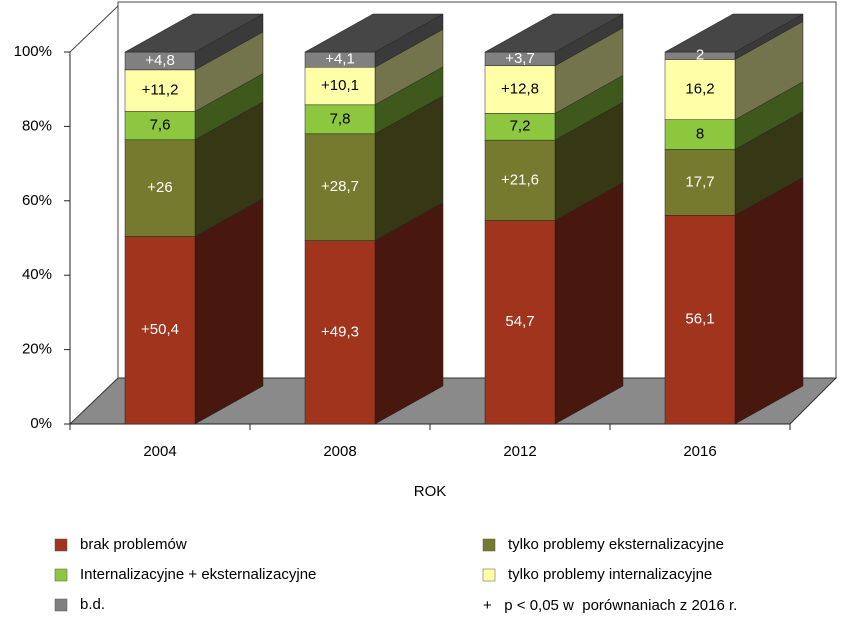 Image resolution: width=841 pixels, height=619 pixels. What do you see at coordinates (33, 51) in the screenshot?
I see `y-tick-label: 100%` at bounding box center [33, 51].